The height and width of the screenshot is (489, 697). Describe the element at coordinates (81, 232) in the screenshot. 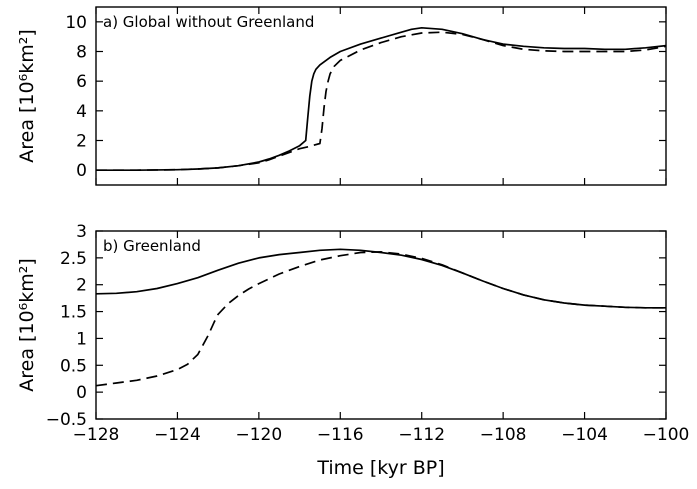

I see `y-tick-label: 3` at that location.